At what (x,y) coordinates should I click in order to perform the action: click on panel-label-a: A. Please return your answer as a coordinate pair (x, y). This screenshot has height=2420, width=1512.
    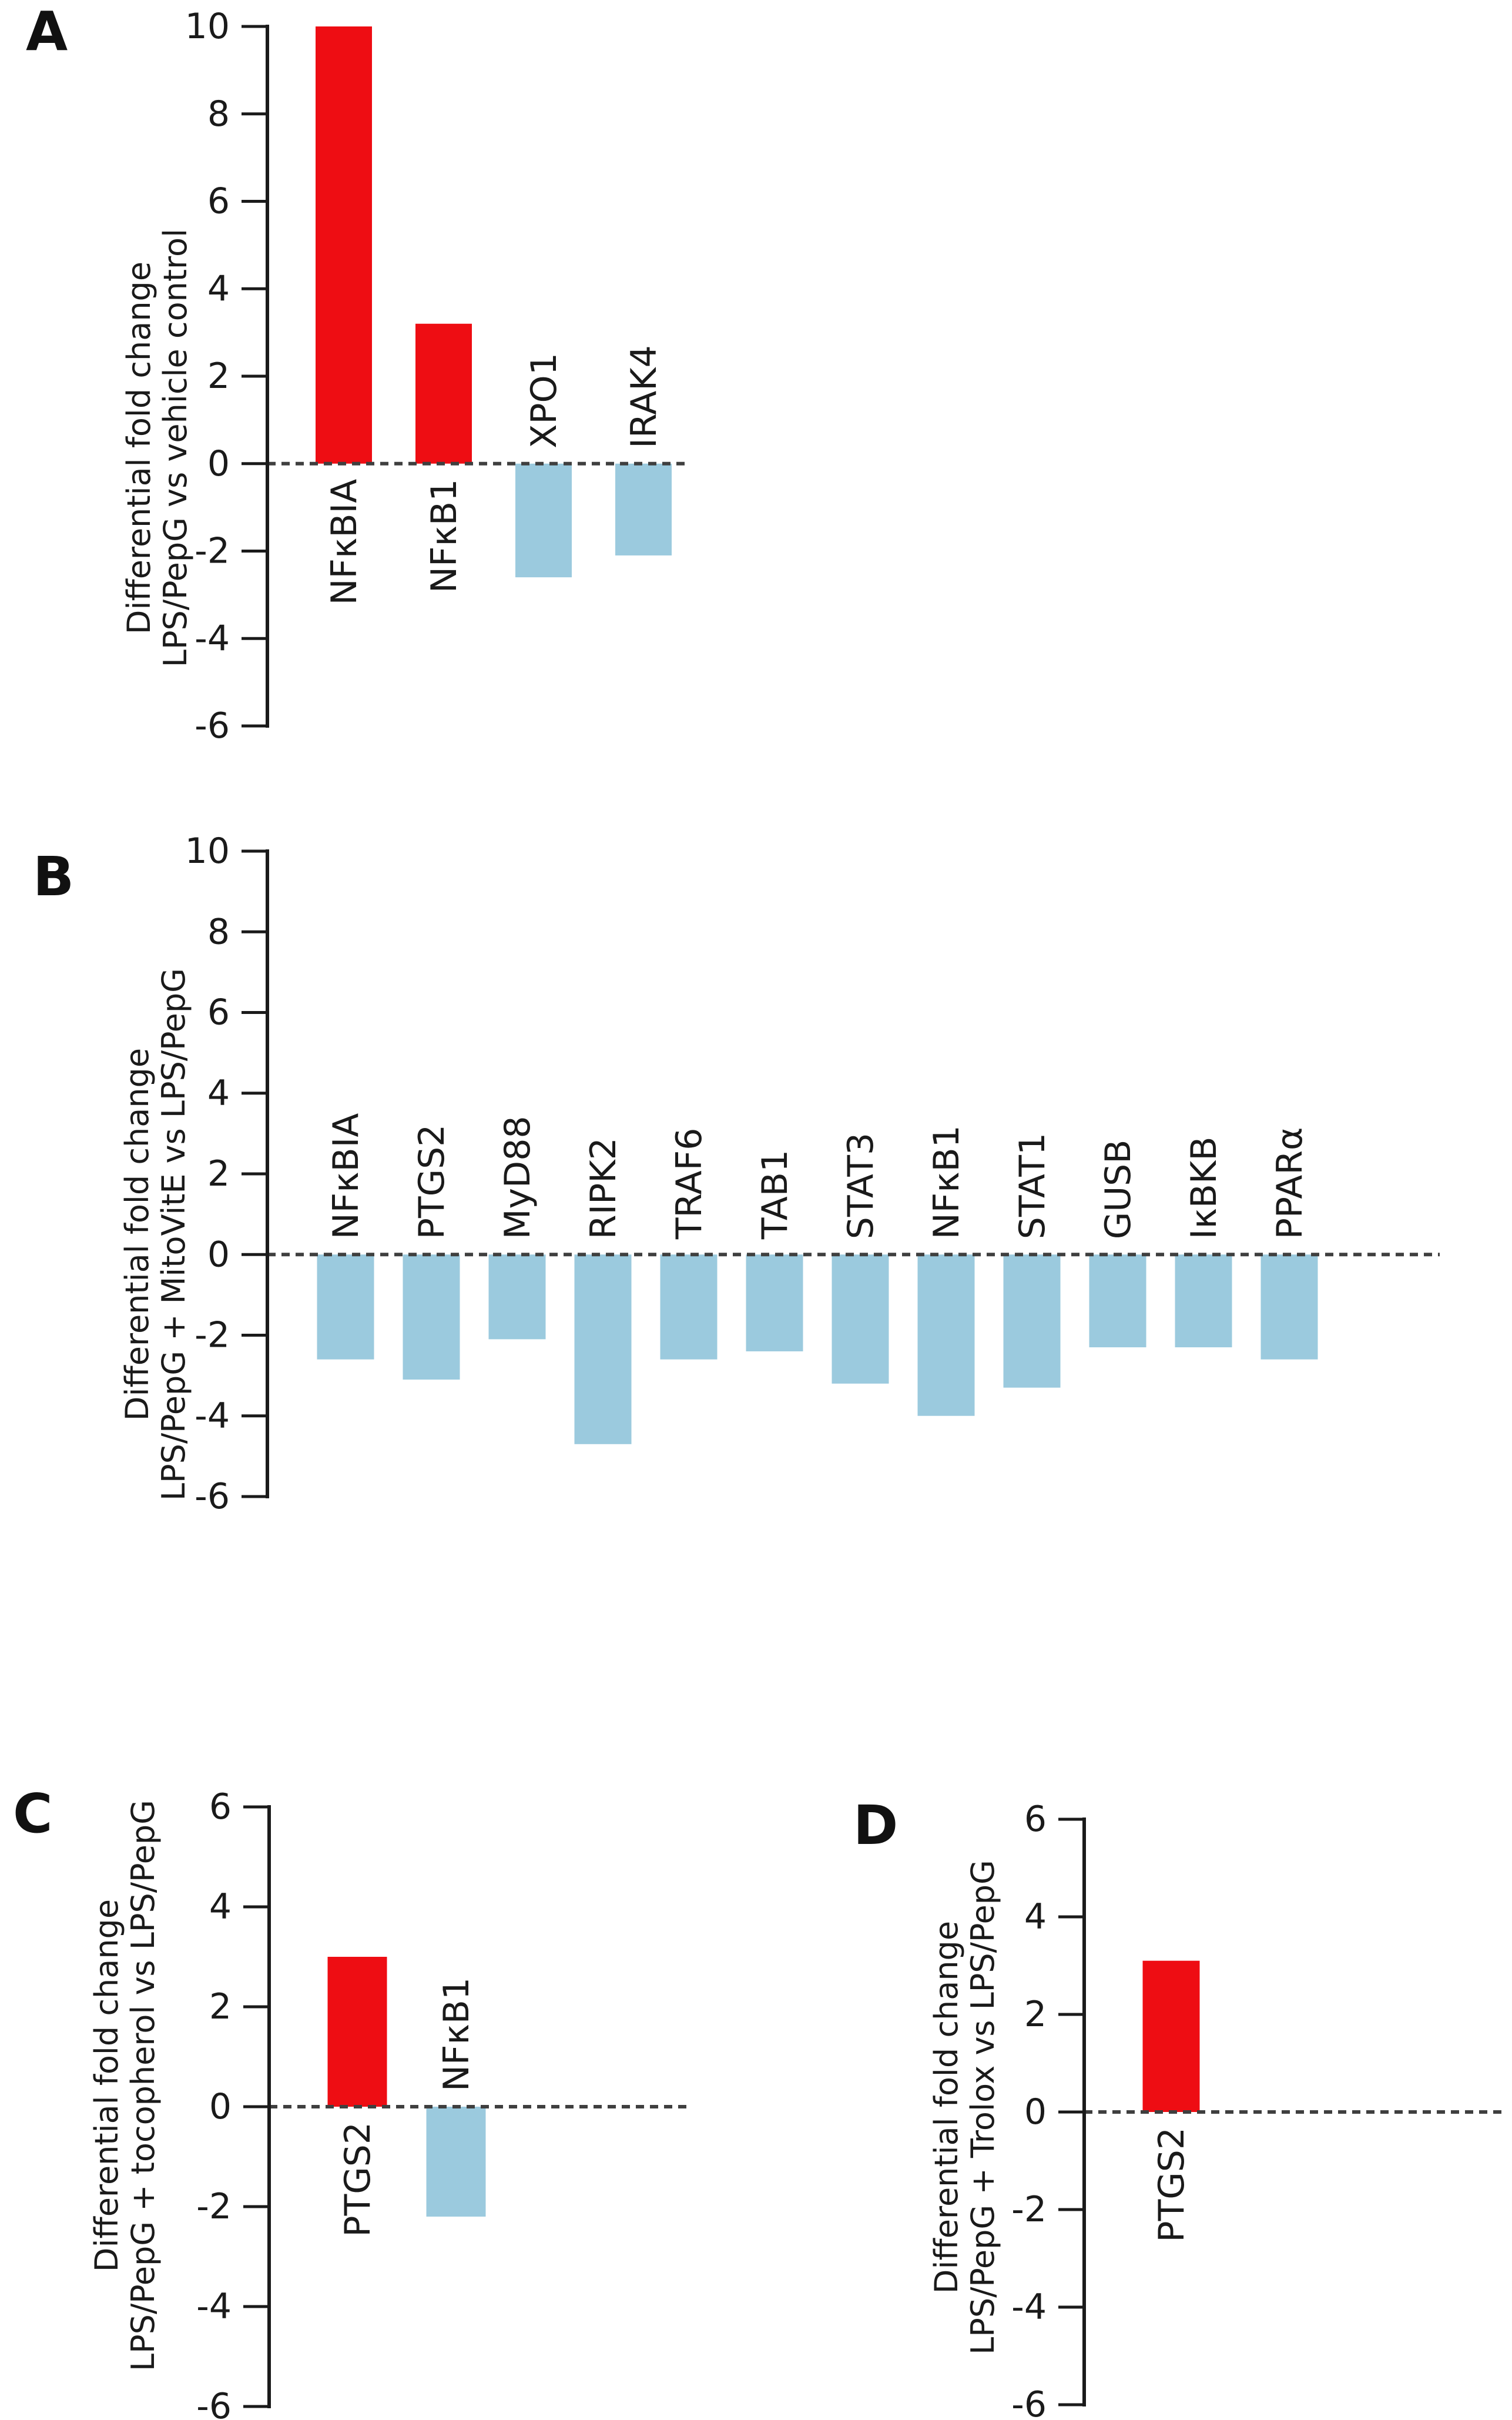
    Looking at the image, I should click on (47, 31).